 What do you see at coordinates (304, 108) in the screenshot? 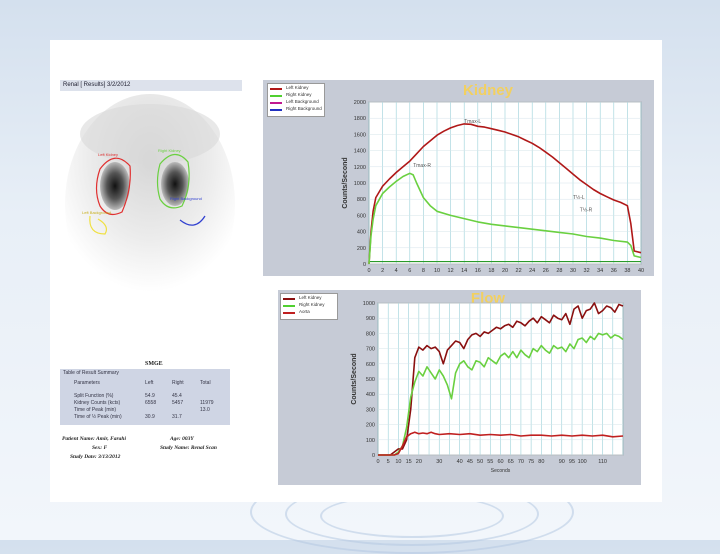
I see `legend-label: Right Background` at bounding box center [304, 108].